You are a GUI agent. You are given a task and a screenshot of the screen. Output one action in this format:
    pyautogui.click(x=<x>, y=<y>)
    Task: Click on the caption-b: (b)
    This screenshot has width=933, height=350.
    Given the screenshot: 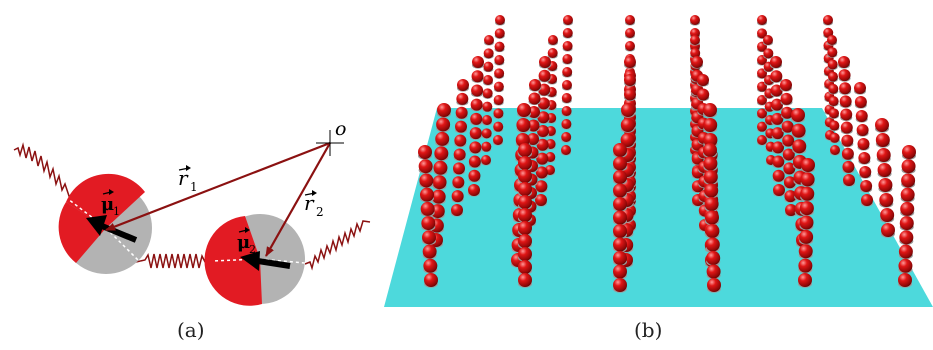 What is the action you would take?
    pyautogui.click(x=648, y=330)
    